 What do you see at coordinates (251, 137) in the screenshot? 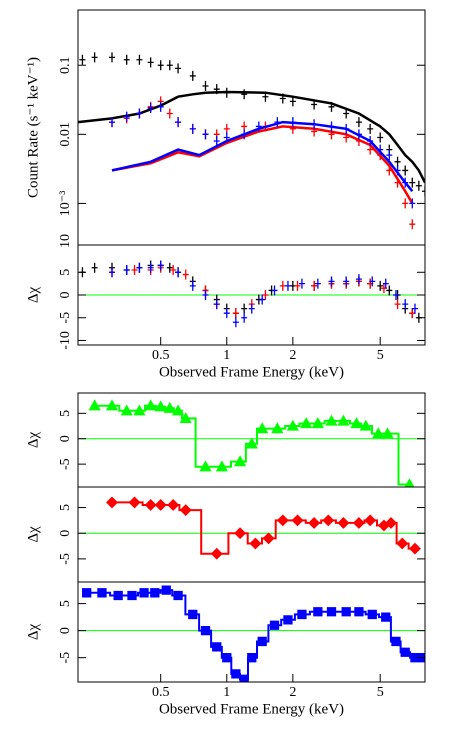
I see `model-line` at bounding box center [251, 137].